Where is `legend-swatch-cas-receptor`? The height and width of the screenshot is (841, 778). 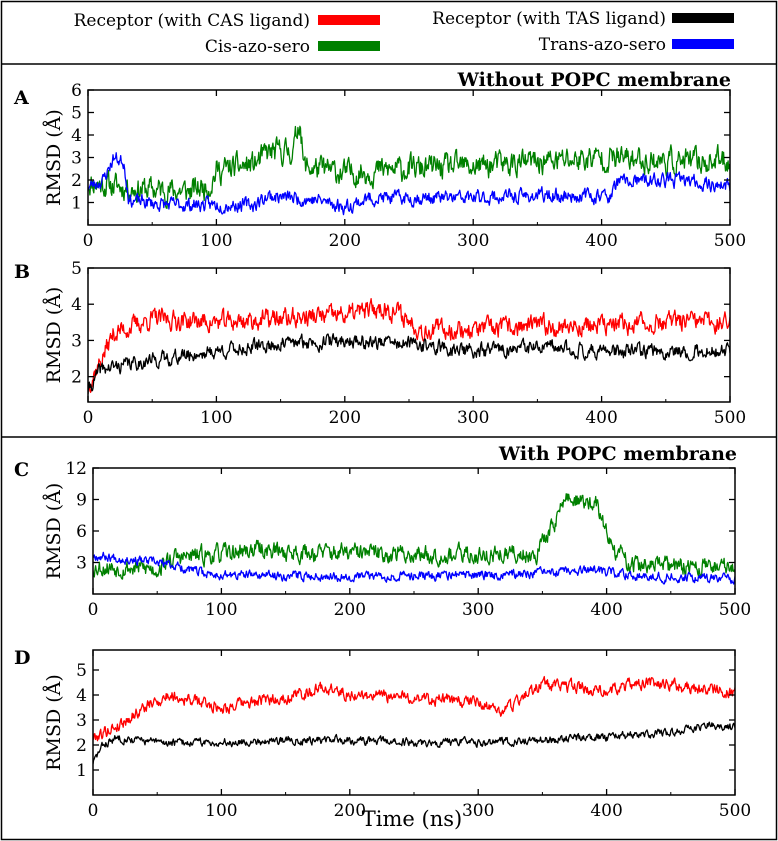 legend-swatch-cas-receptor is located at coordinates (349, 20).